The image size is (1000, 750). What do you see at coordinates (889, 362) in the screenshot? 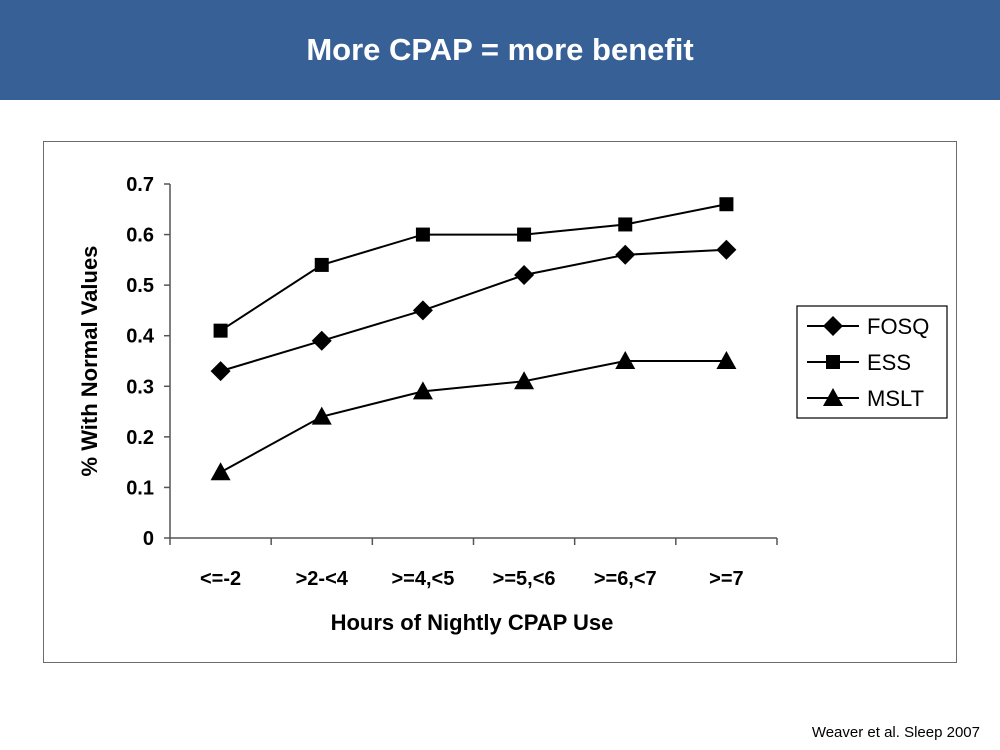
I see `legend-ess-label: ESS` at bounding box center [889, 362].